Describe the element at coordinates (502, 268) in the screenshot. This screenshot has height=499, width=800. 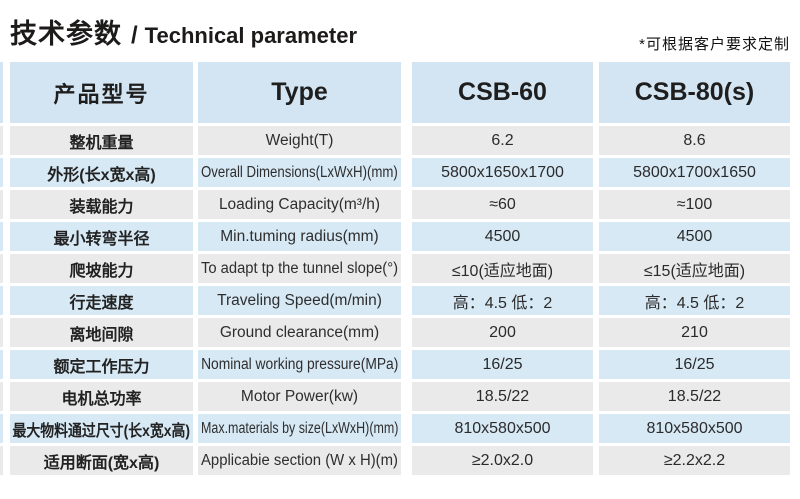
I see `spec-row-value-csb-60: ≤10(适应地面)` at that location.